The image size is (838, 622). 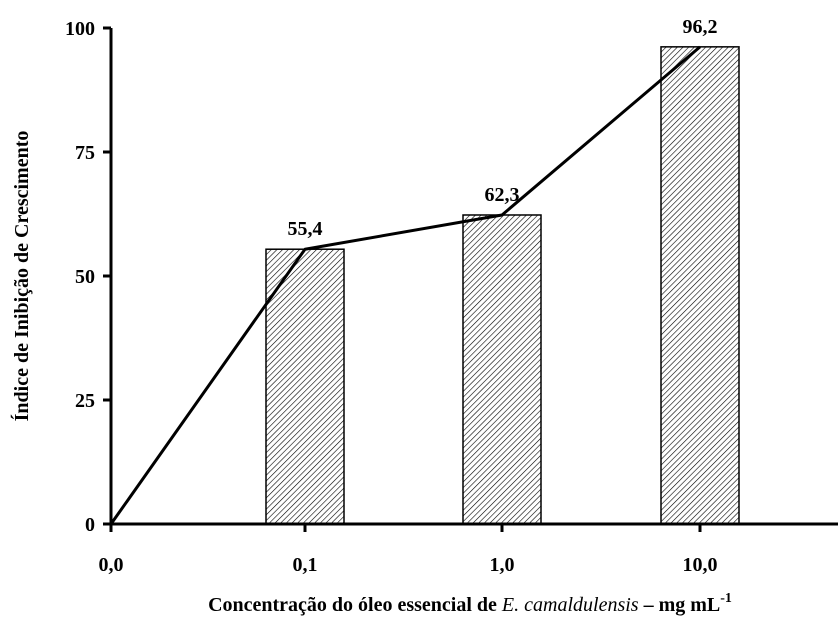 What do you see at coordinates (355, 605) in the screenshot?
I see `x-axis-title-part1: Concentração do óleo essencial de` at bounding box center [355, 605].